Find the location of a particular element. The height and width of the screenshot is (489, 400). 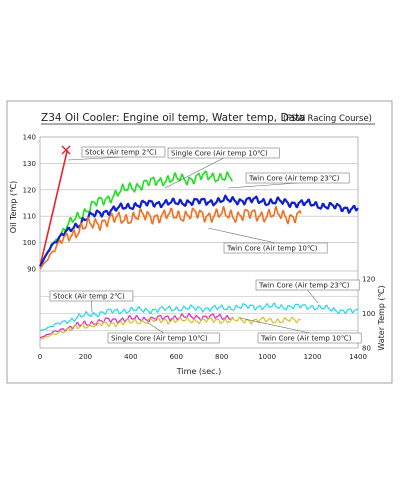

stock-end-marker-icon is located at coordinates (66, 150).